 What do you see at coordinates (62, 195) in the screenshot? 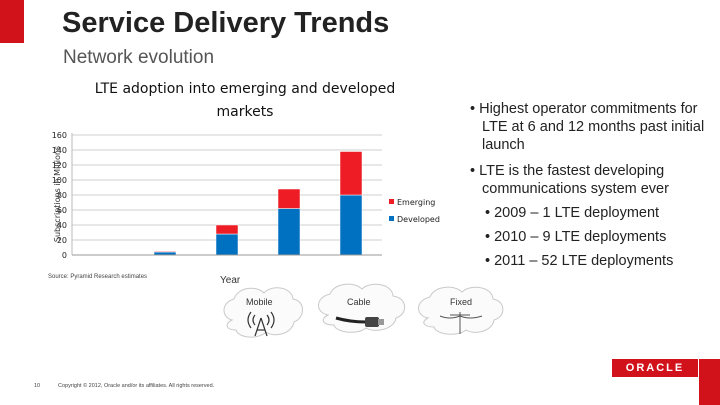
I see `y-tick-label: 80` at bounding box center [62, 195].